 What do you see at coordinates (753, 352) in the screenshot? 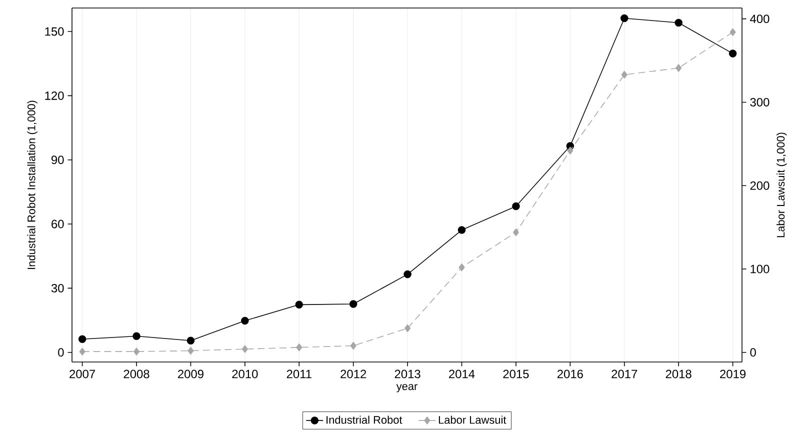
I see `y2-tick-label: 0` at bounding box center [753, 352].